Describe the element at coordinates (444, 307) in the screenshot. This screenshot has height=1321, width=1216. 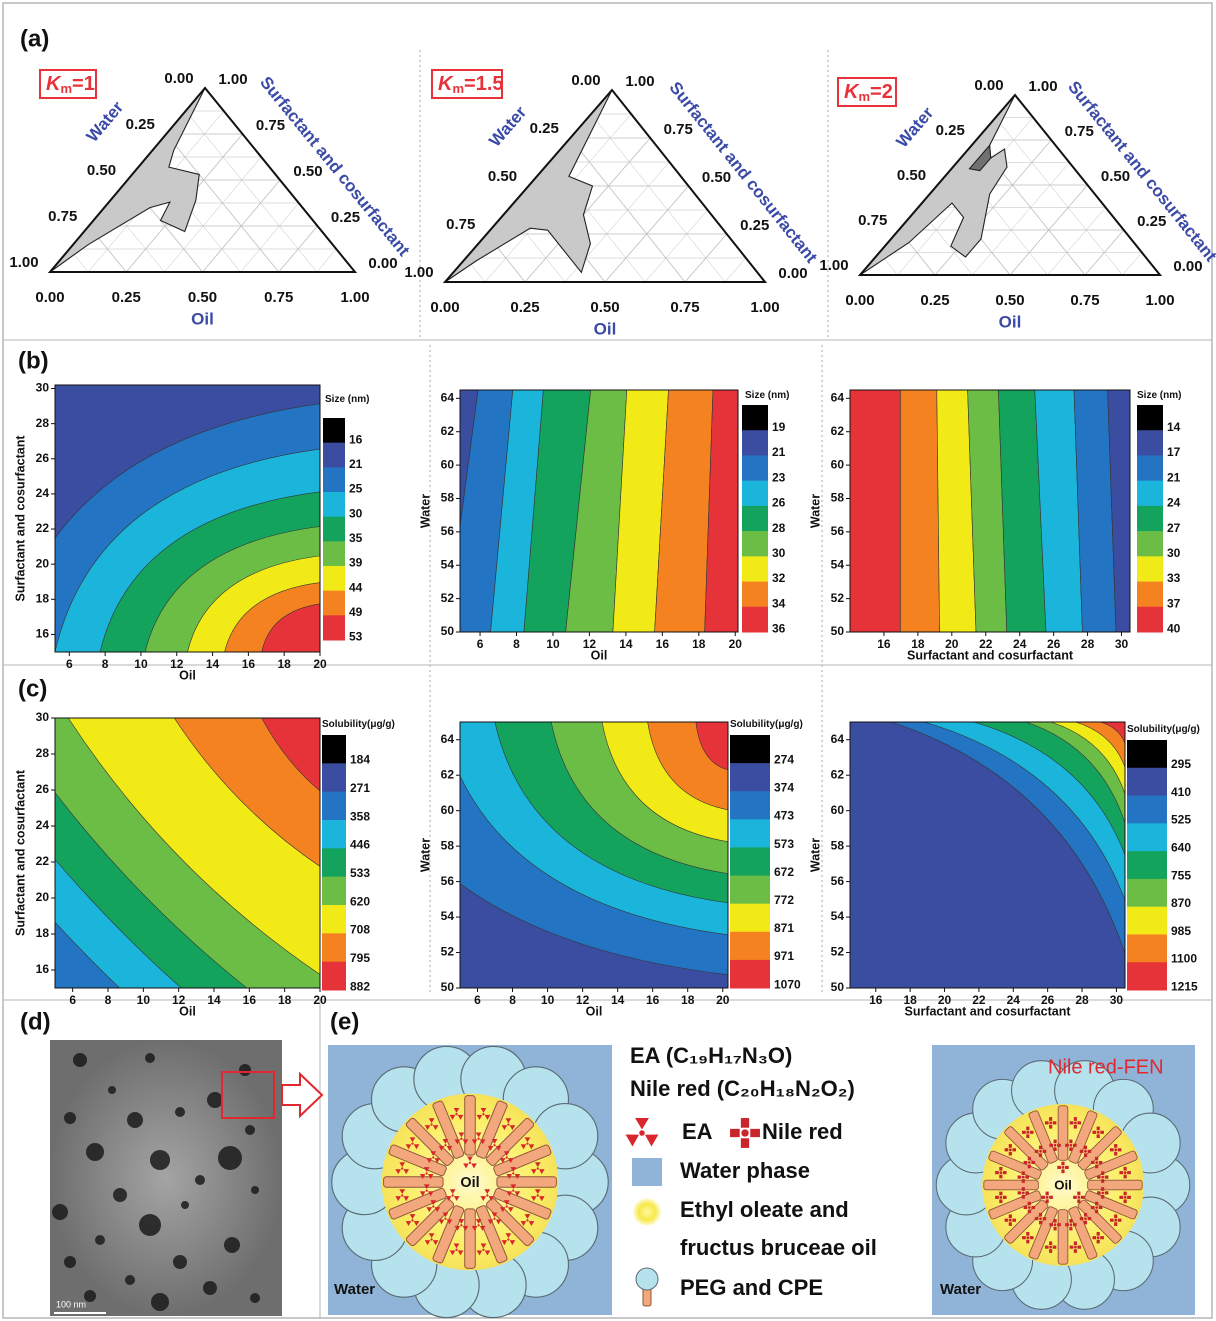
I see `oil-tick-label: 0.00` at that location.